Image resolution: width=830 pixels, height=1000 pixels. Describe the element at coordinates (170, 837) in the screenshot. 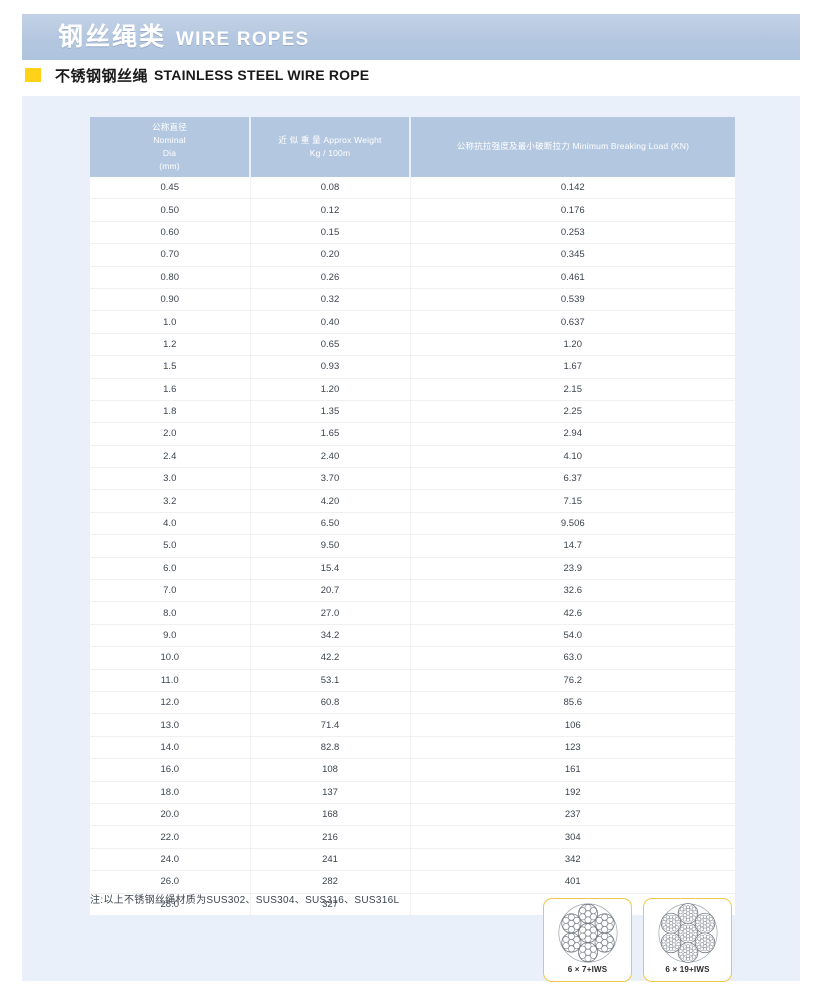

I see `table-cell-nominal_dia: 22.0` at that location.